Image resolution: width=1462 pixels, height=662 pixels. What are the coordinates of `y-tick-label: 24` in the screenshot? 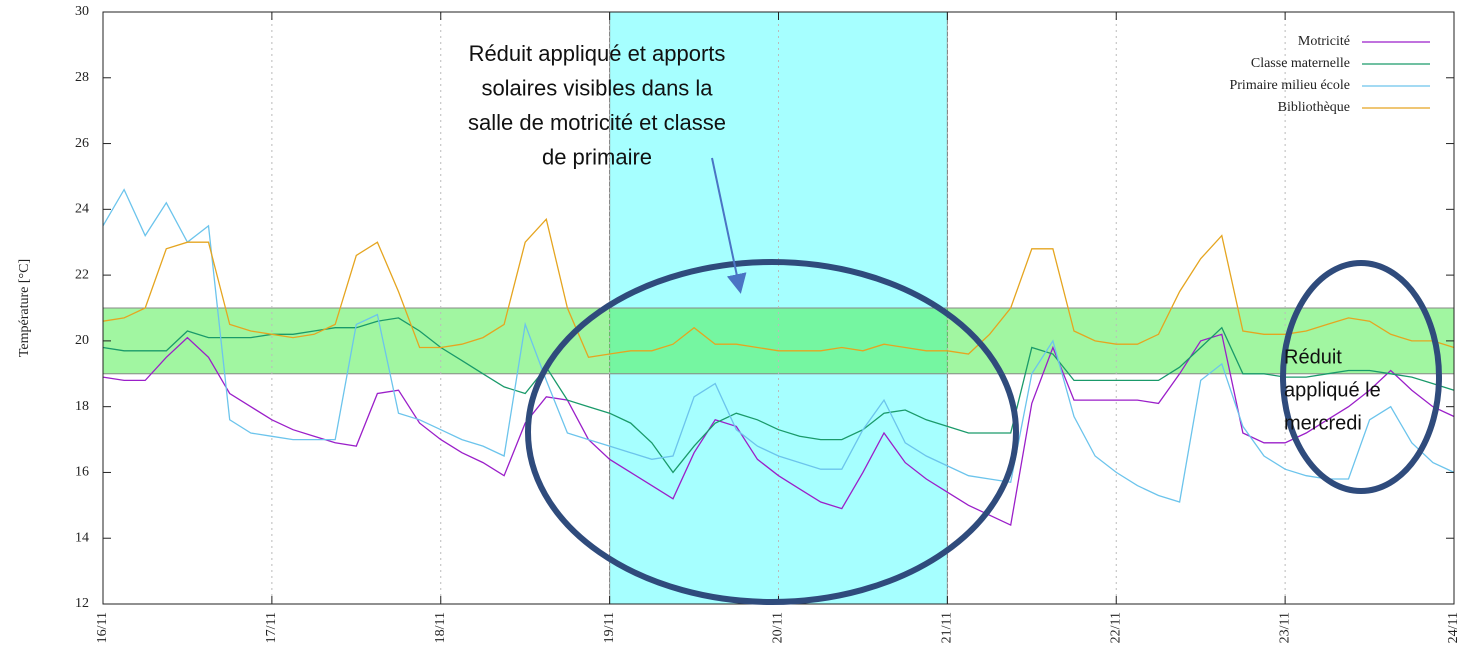 It's located at (82, 209).